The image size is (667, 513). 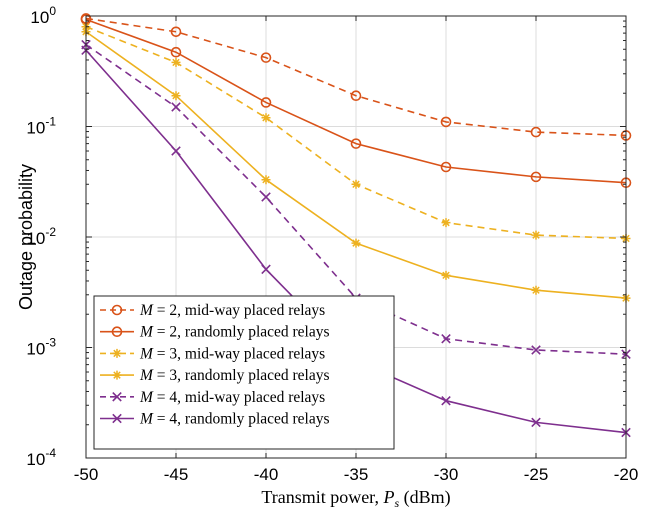 I want to click on legend-label: M = 4, mid-way placed relays, so click(x=232, y=397).